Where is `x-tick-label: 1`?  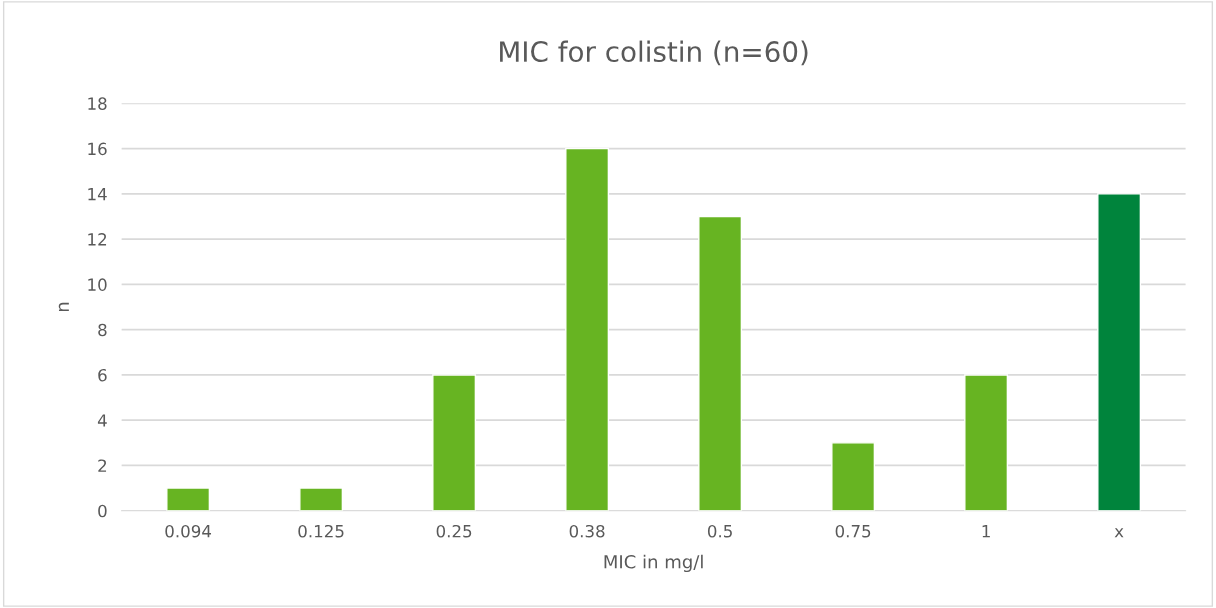
x-tick-label: 1 is located at coordinates (986, 531).